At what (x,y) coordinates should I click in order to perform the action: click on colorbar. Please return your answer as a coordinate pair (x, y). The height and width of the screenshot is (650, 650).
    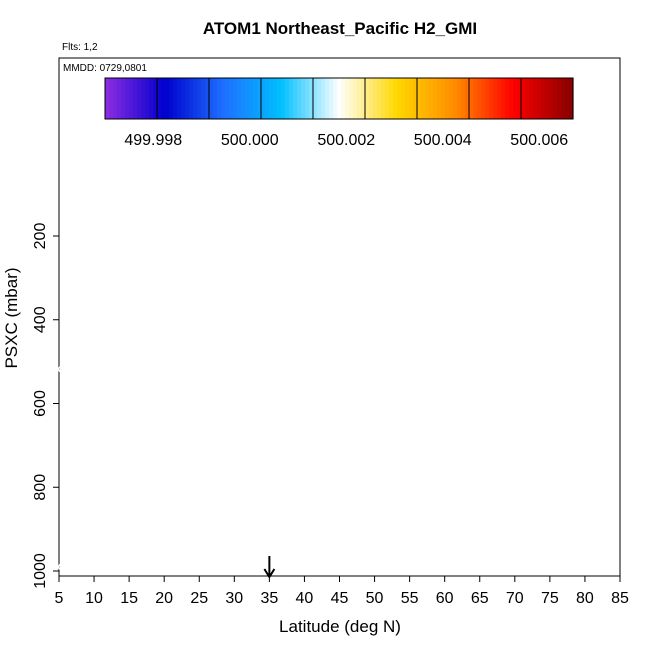
    Looking at the image, I should click on (339, 98).